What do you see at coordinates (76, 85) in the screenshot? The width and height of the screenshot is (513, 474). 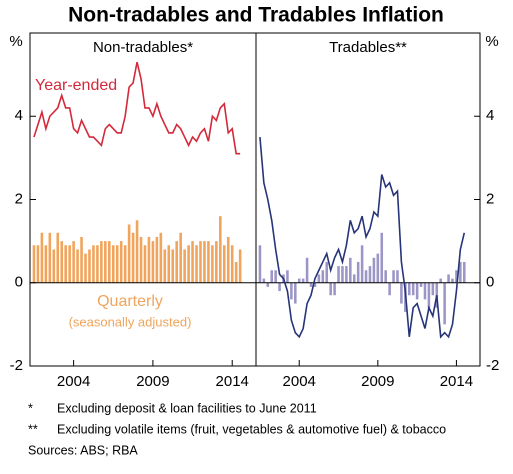 I see `series-label: Year-ended` at bounding box center [76, 85].